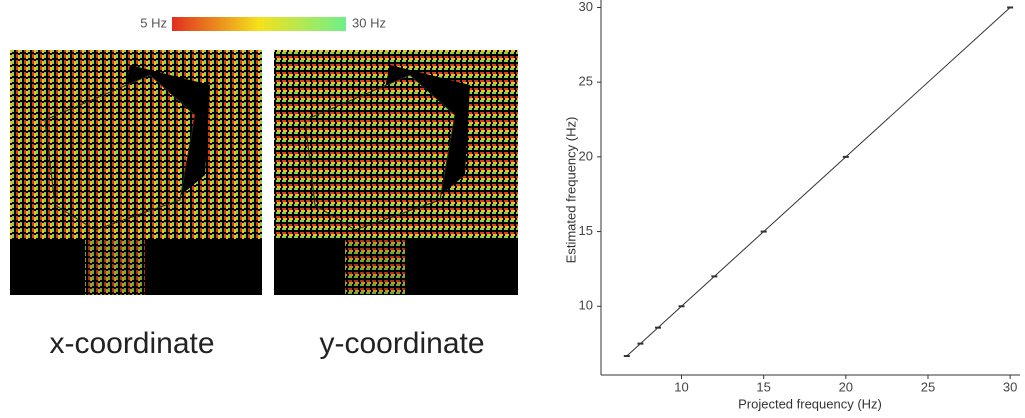  What do you see at coordinates (586, 155) in the screenshot?
I see `y-tick-label: 20` at bounding box center [586, 155].